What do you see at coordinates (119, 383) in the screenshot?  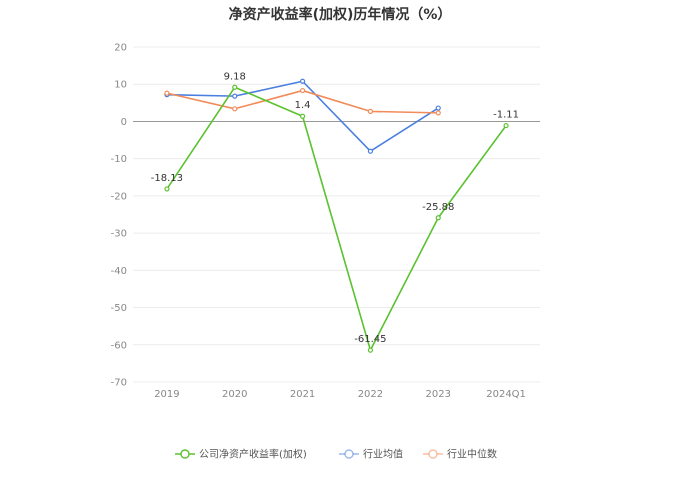 I see `y-tick-label: -70` at bounding box center [119, 383].